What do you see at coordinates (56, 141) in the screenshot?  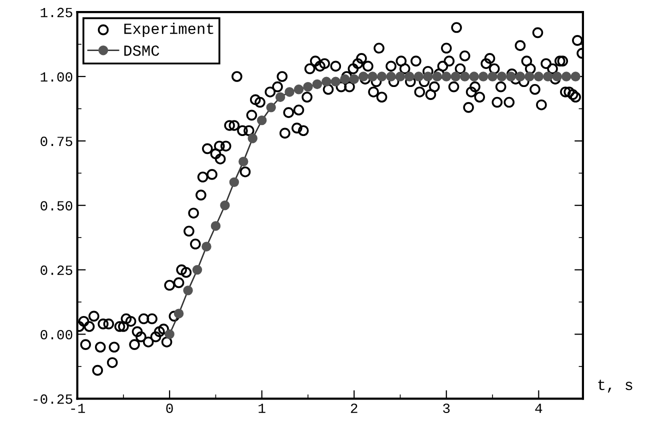 I see `y-tick-label: 0.75` at bounding box center [56, 141].